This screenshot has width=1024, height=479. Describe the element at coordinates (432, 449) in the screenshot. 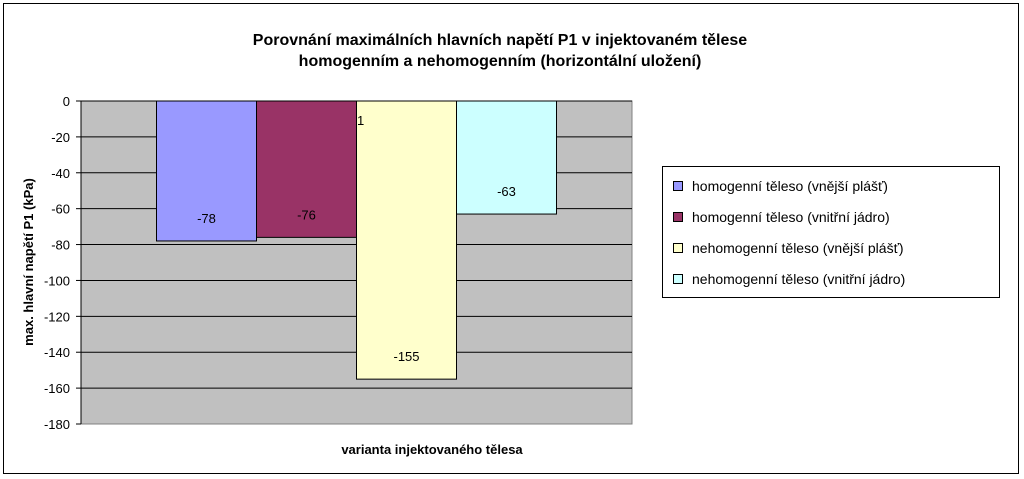

I see `x-axis-label: varianta injektovaného tělesa` at that location.